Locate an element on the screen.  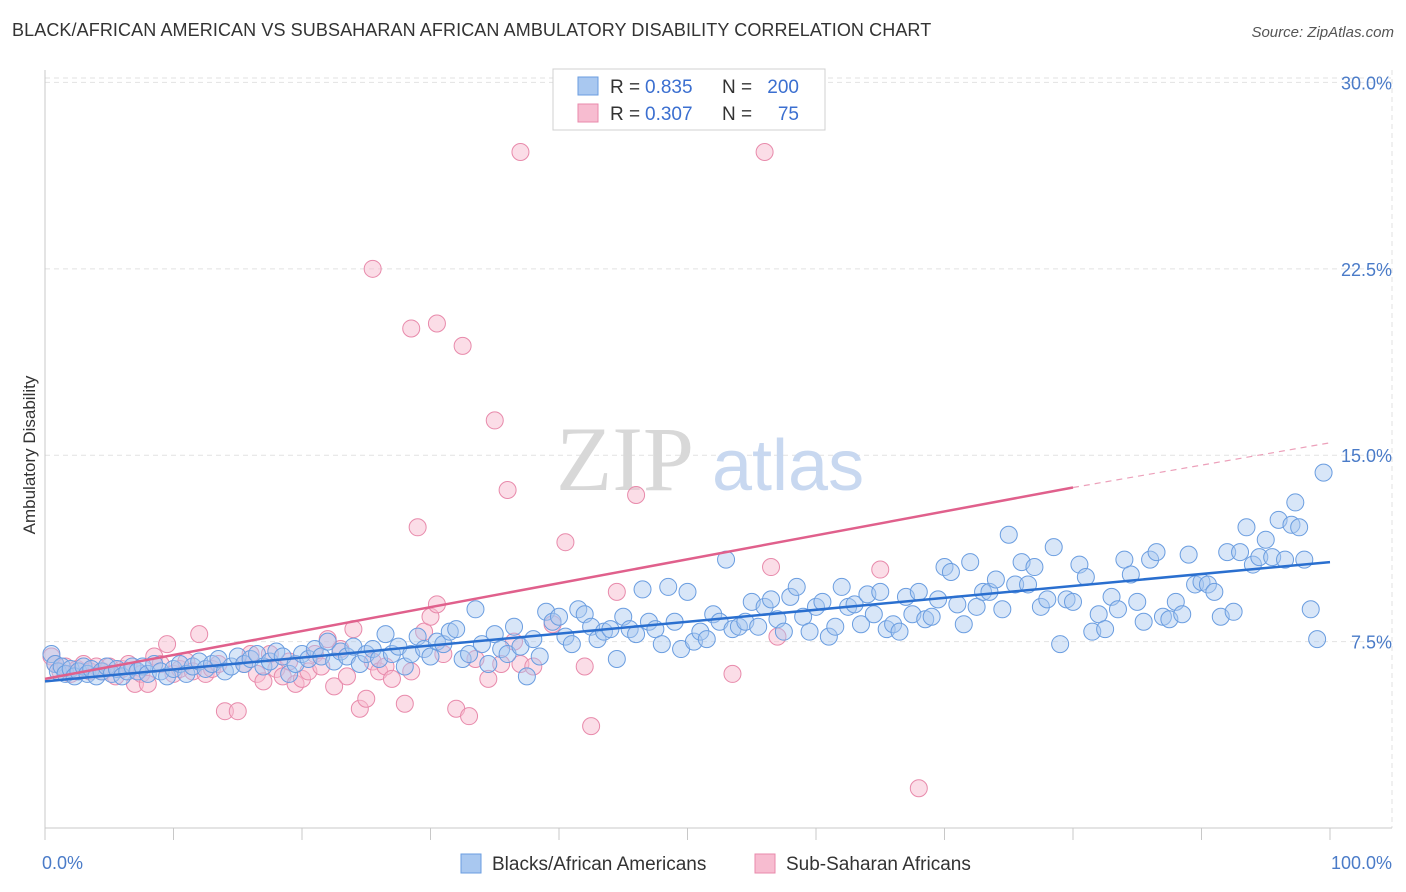
blue-trend-line is located at coordinates (687, 621).